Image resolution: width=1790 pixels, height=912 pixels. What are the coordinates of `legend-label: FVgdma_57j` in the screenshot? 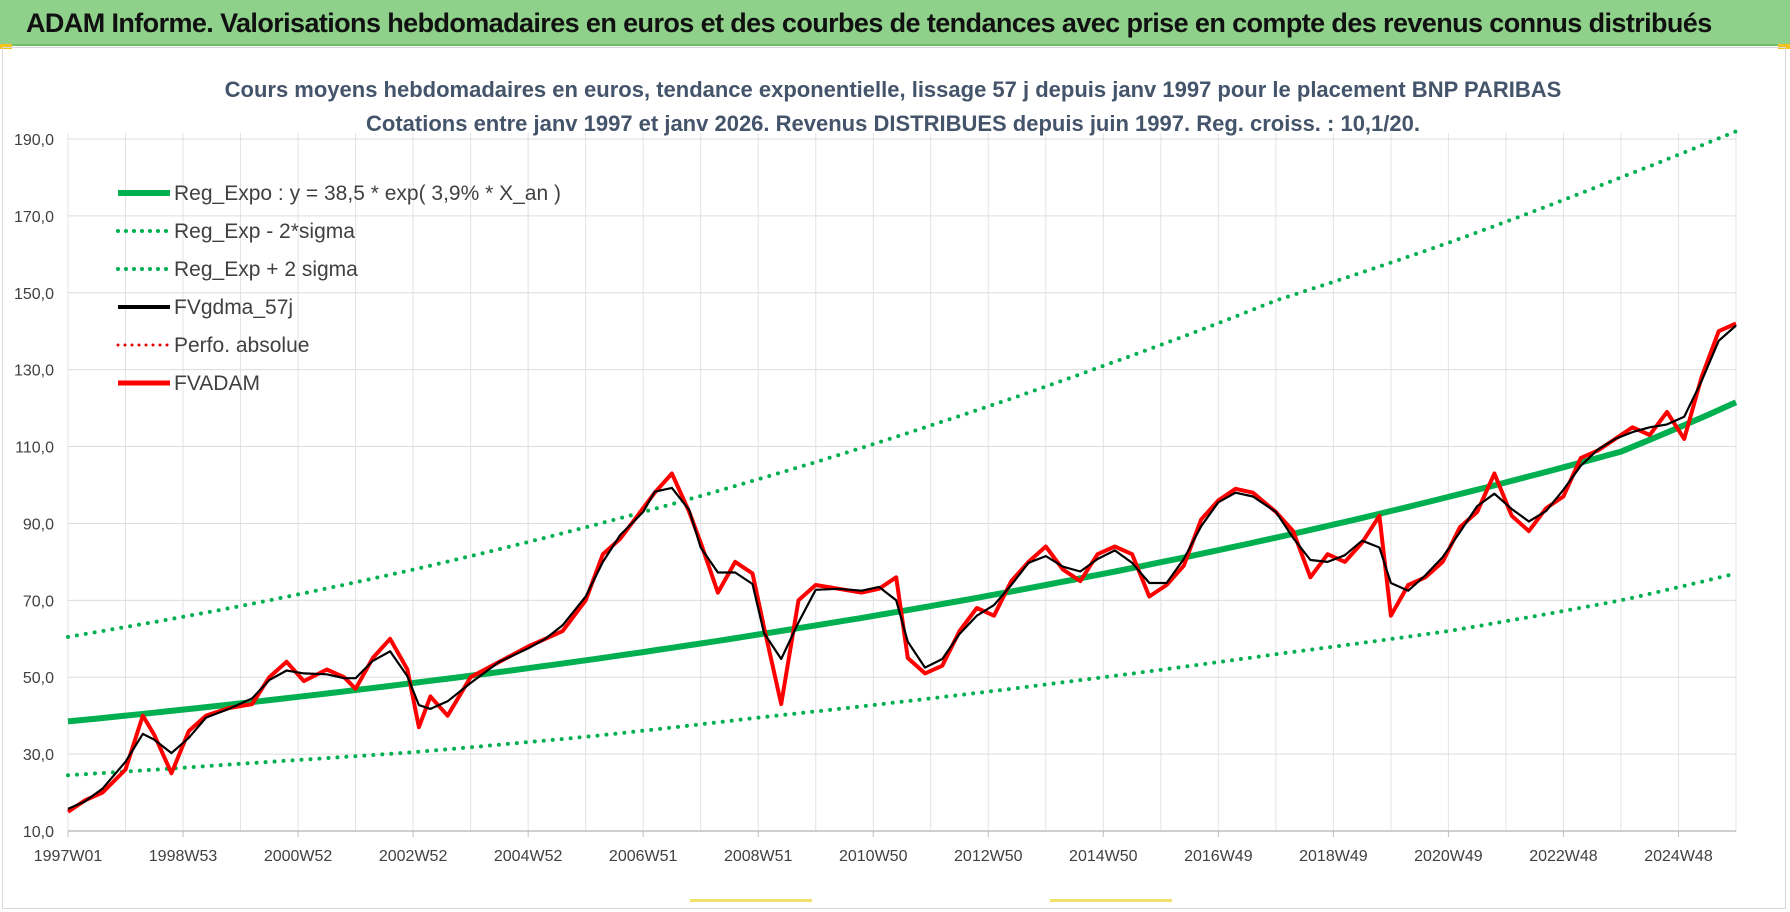 It's located at (233, 307).